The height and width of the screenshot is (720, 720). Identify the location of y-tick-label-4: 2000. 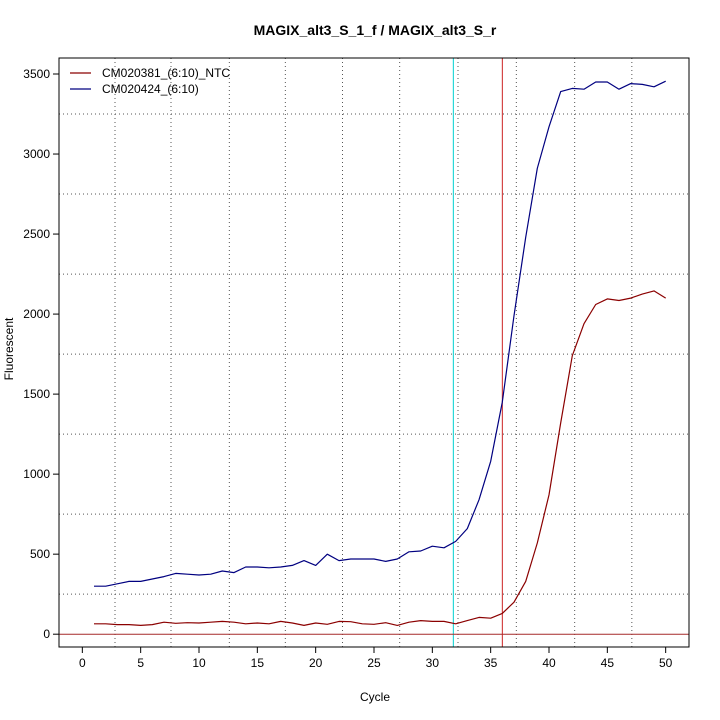
(36, 314).